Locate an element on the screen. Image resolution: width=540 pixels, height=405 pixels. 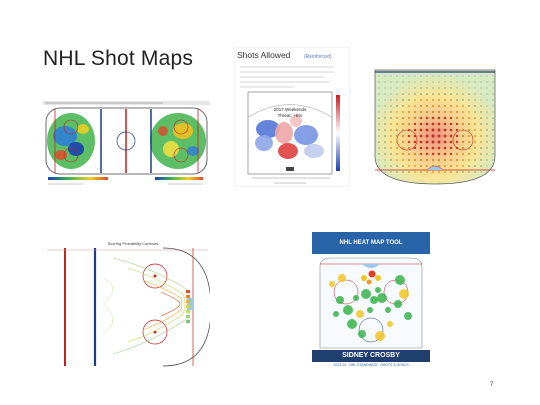
contours-title: Scoring Probability Contours is located at coordinates (133, 243).